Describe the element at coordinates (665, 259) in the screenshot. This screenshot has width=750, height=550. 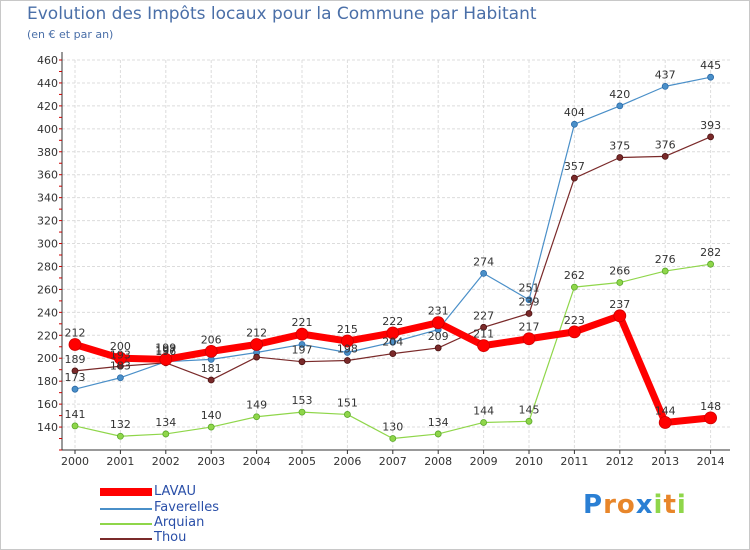
I see `data-label-arquian: 276` at that location.